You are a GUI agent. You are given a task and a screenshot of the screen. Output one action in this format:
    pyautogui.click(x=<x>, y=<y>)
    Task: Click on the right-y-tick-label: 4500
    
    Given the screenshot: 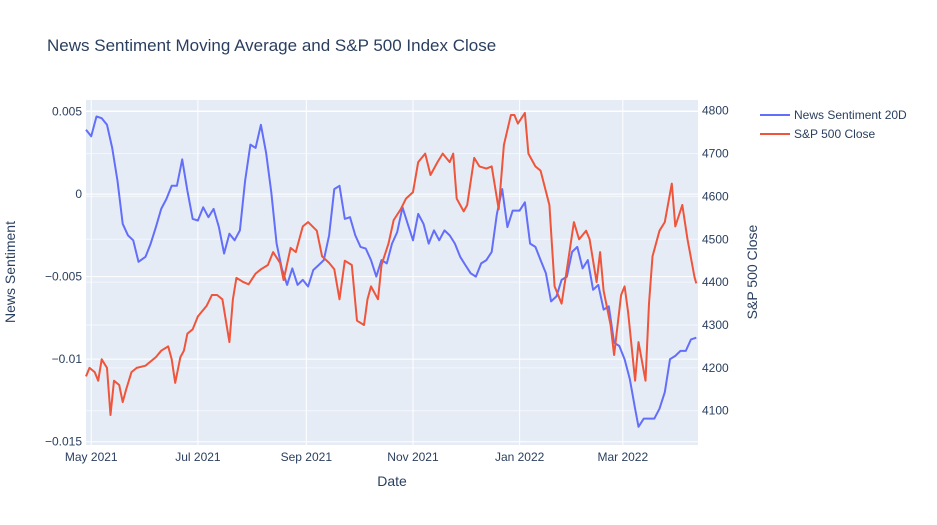 What is the action you would take?
    pyautogui.click(x=715, y=239)
    